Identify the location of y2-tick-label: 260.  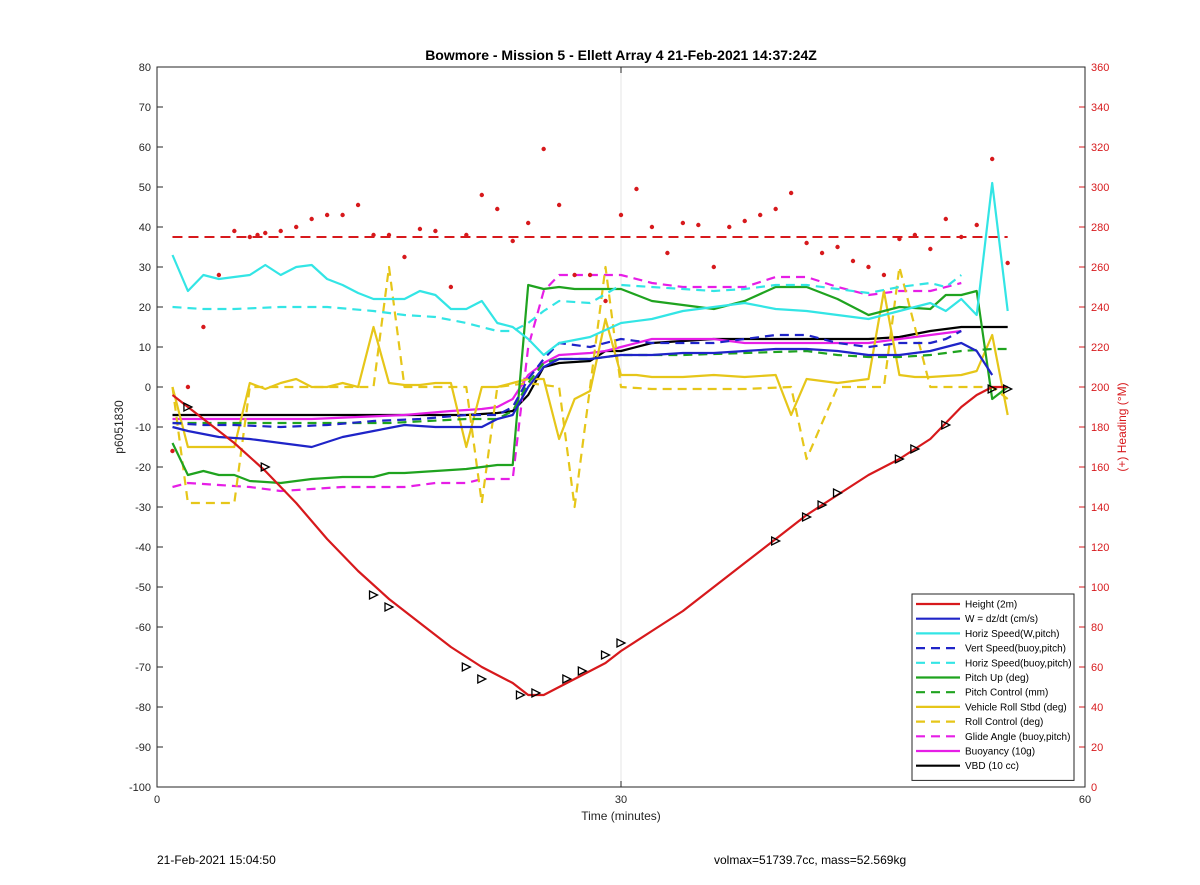
(1100, 268).